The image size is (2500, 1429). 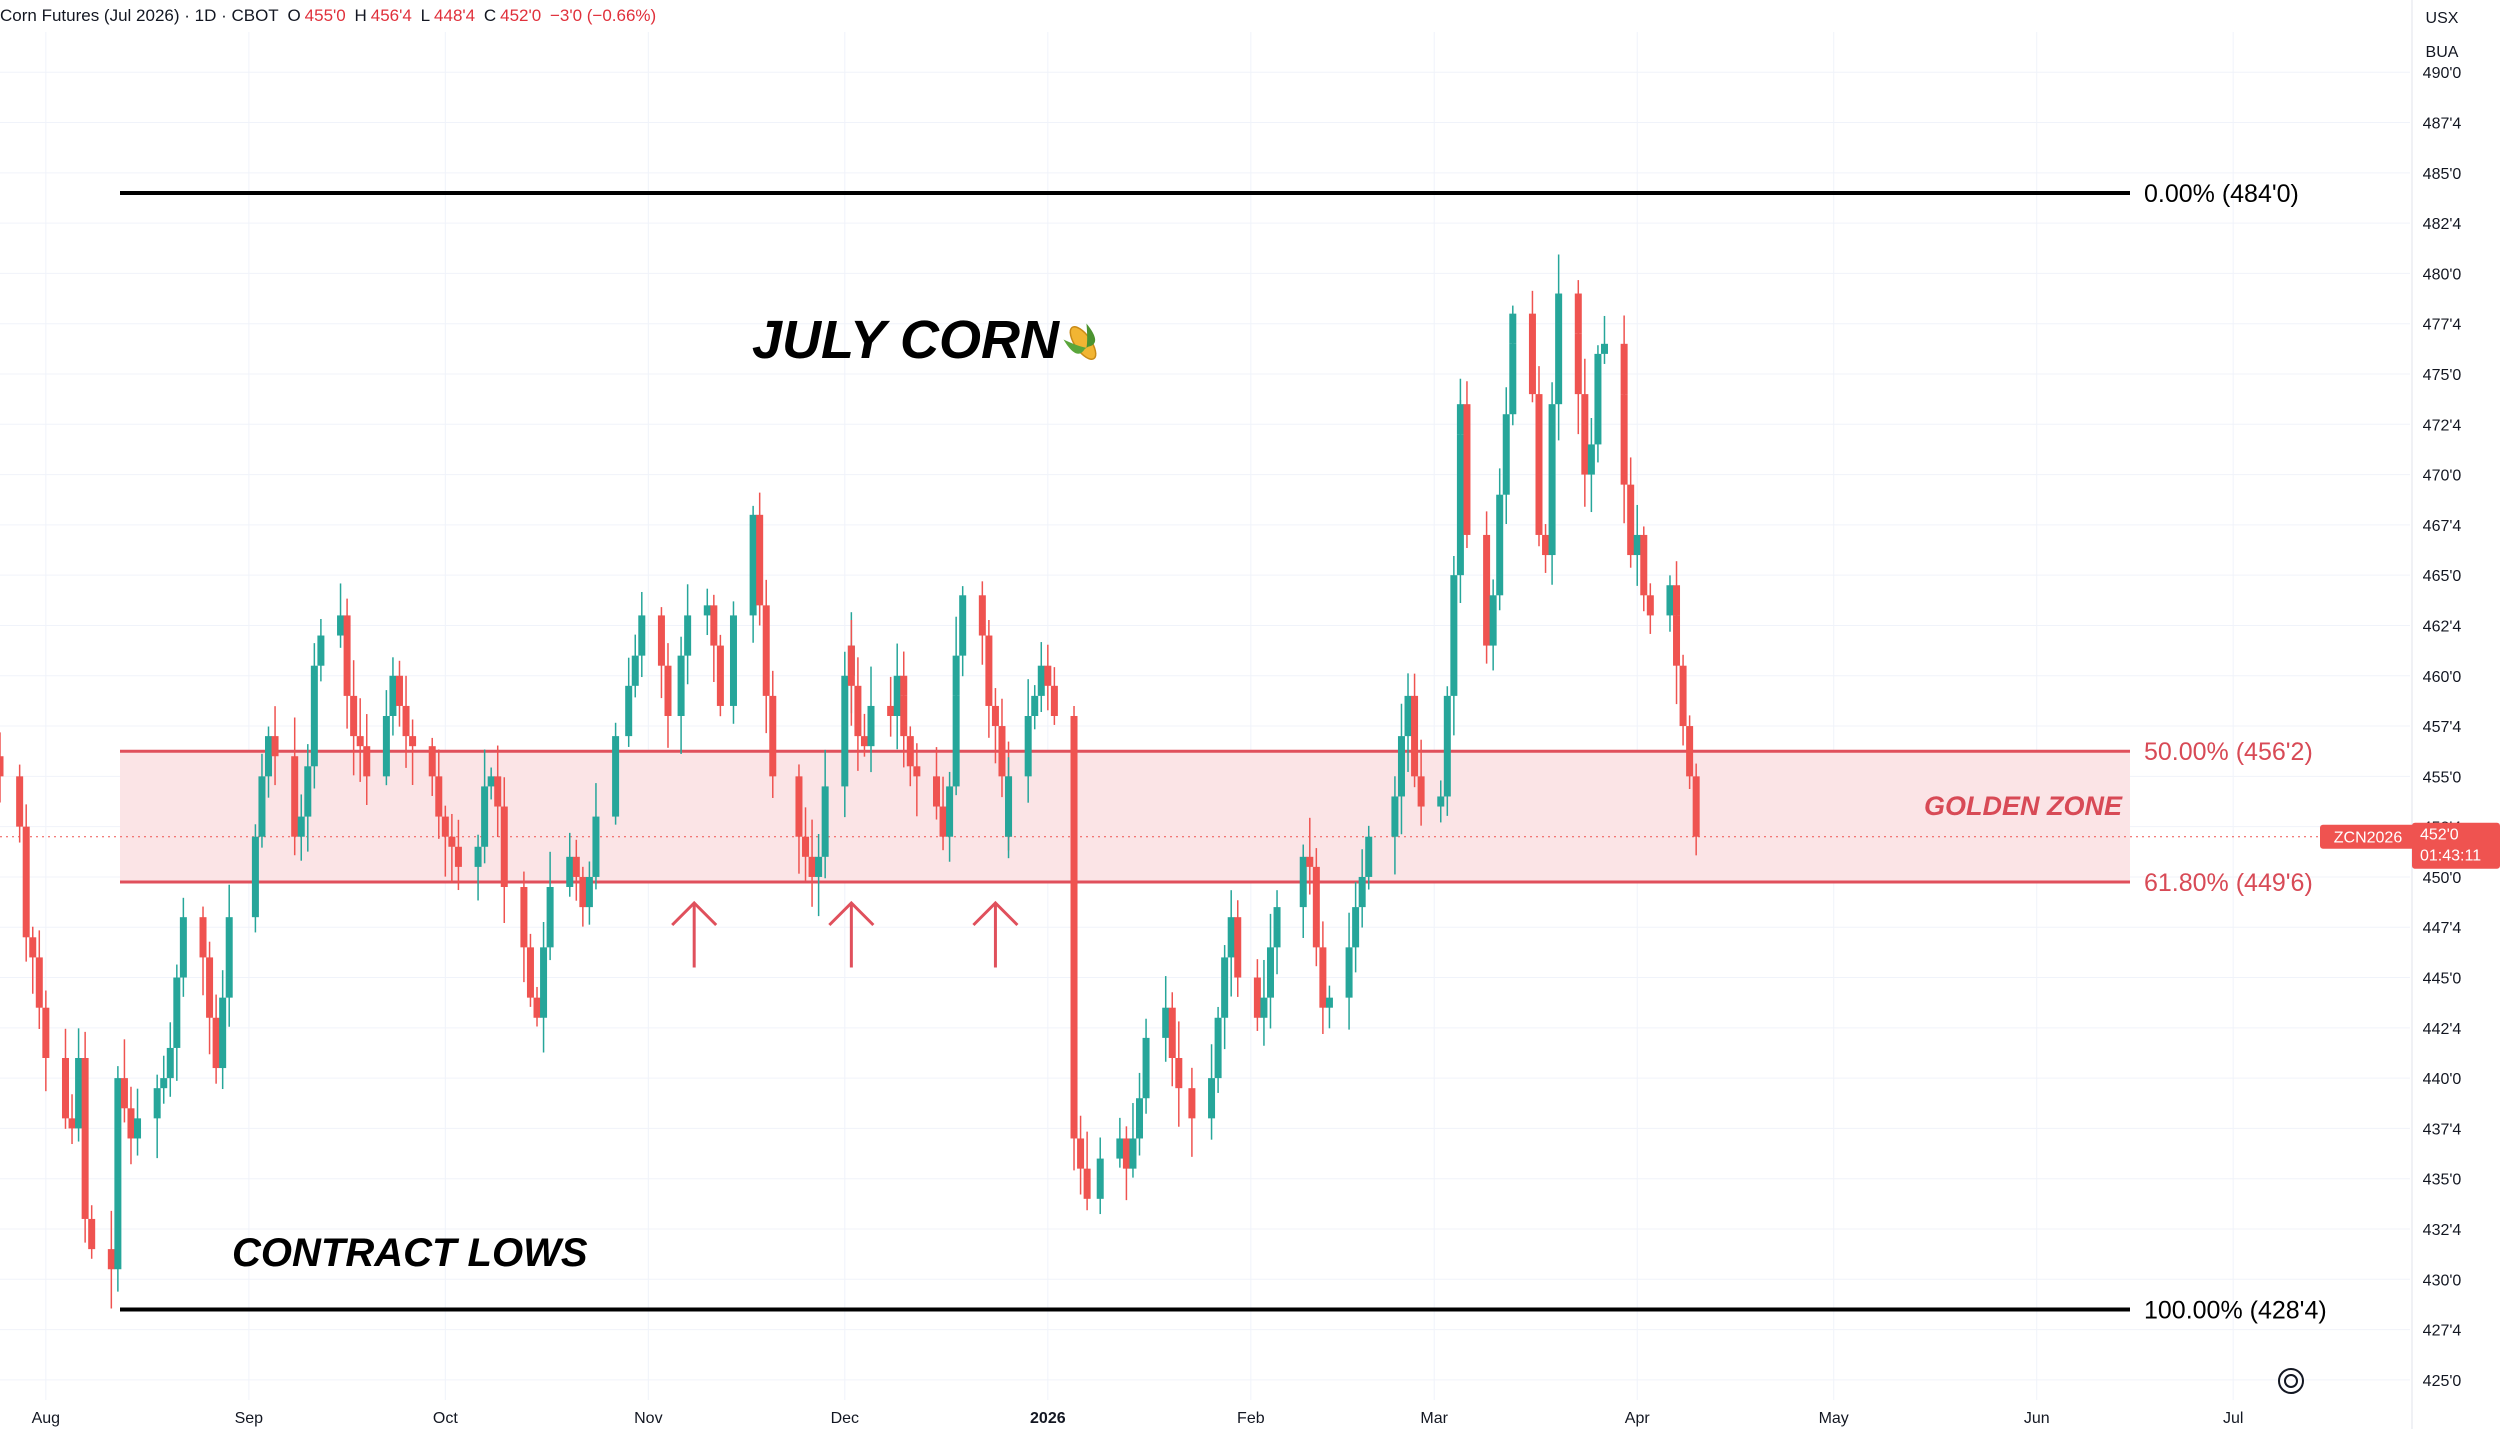 I want to click on y-tick-label: 465'0, so click(x=2442, y=576).